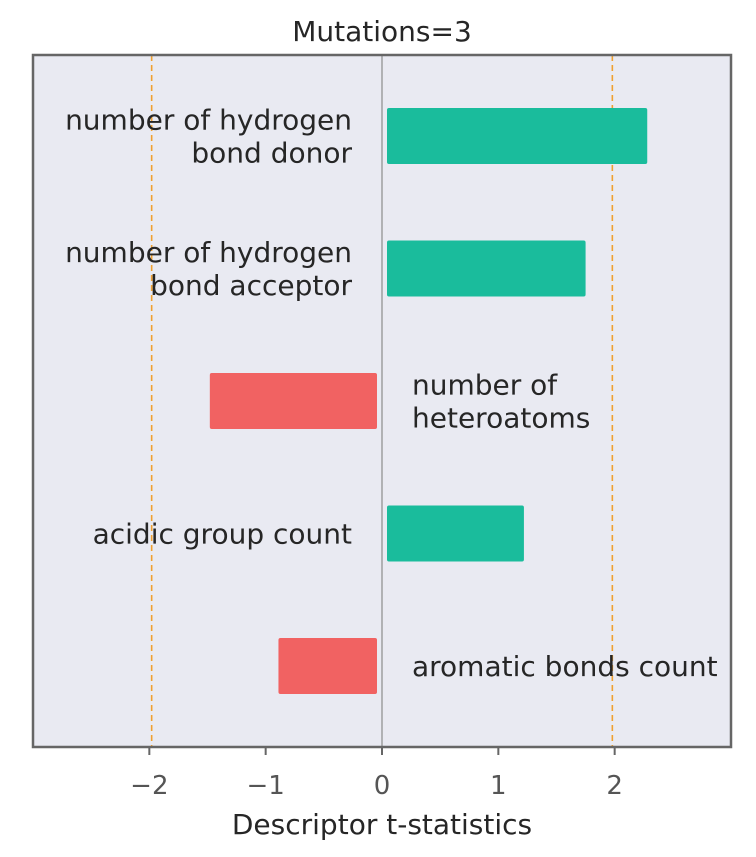 This screenshot has width=756, height=857. What do you see at coordinates (266, 786) in the screenshot?
I see `x-tick-label-2: −1` at bounding box center [266, 786].